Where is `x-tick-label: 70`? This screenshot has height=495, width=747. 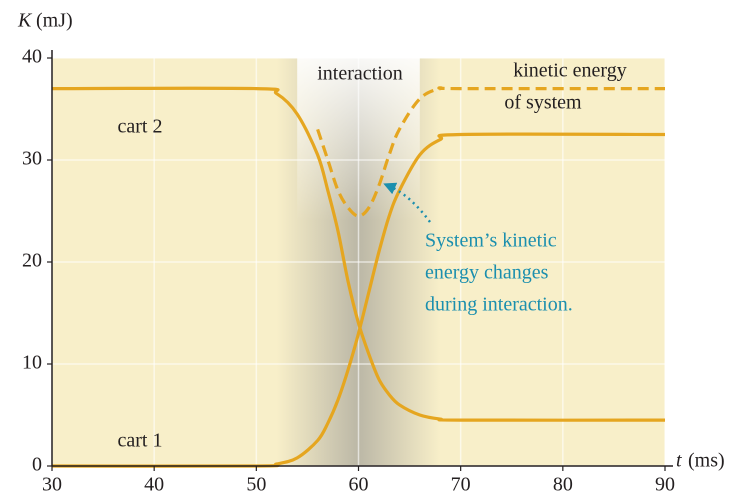
x-tick-label: 70 is located at coordinates (461, 484).